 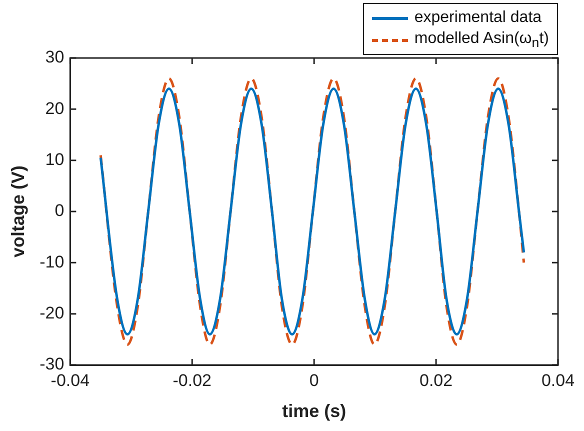 I want to click on x-tick-label: 0, so click(x=314, y=380).